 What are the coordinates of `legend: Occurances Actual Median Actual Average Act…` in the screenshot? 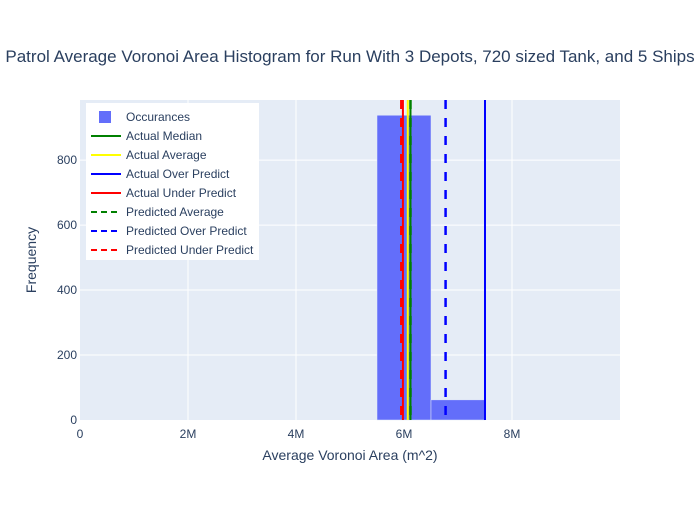 It's located at (172, 181).